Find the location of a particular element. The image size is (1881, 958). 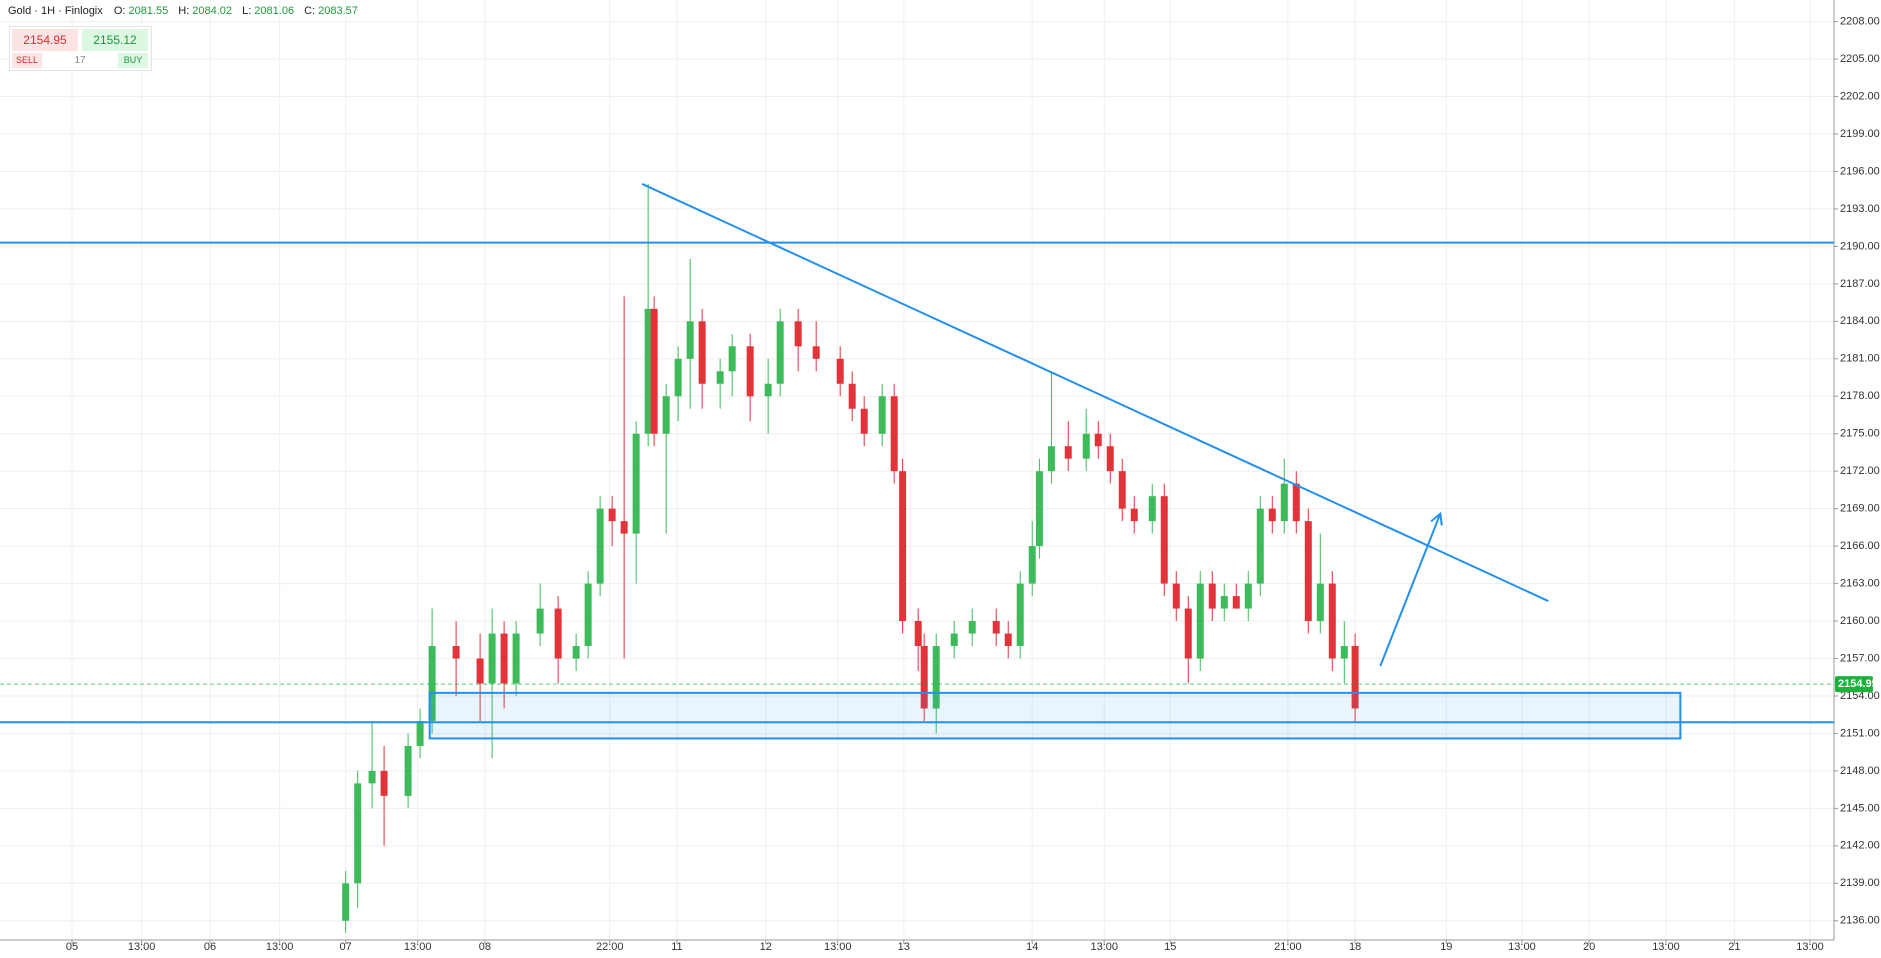

last-price-box is located at coordinates (1854, 684).